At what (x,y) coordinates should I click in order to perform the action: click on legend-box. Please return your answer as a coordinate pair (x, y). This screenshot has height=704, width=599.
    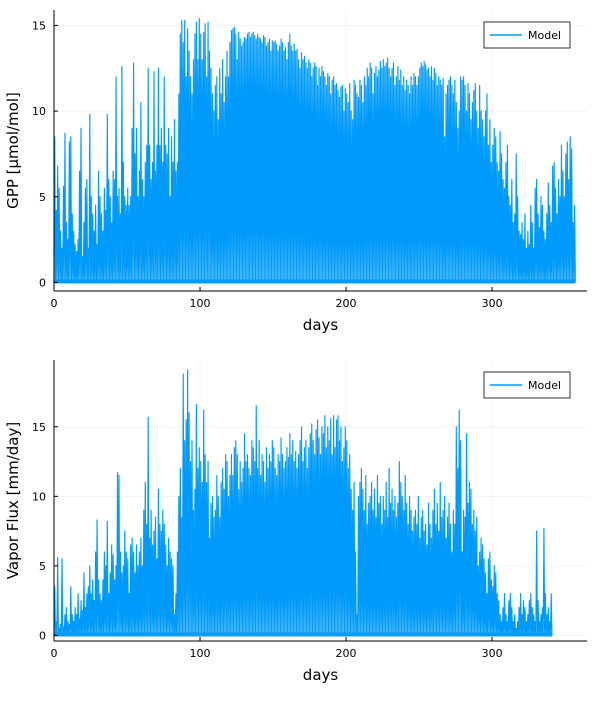
    Looking at the image, I should click on (527, 35).